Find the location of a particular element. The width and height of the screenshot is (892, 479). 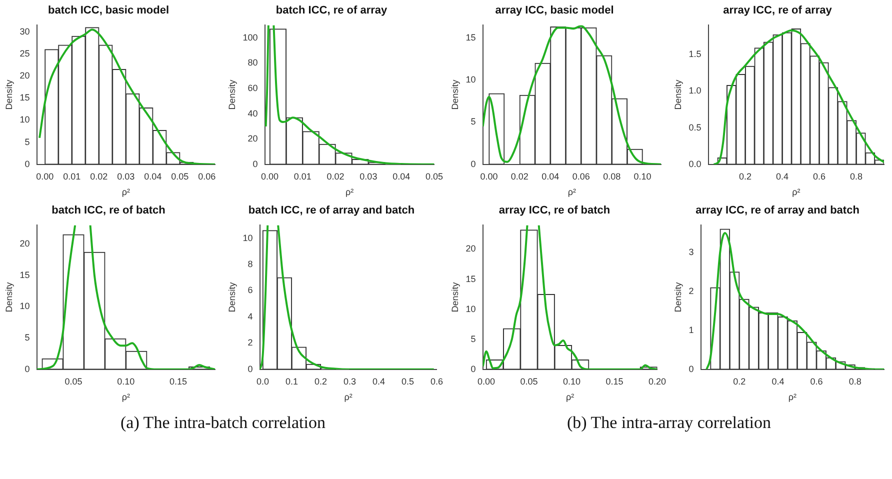

y-tick-label: 3 is located at coordinates (691, 251).